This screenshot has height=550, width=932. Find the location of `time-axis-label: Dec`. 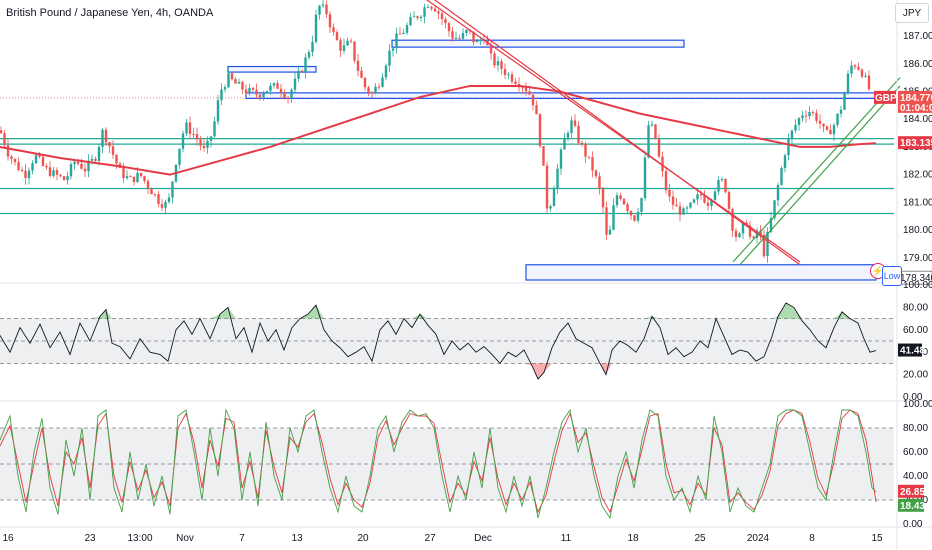

time-axis-label: Dec is located at coordinates (483, 538).